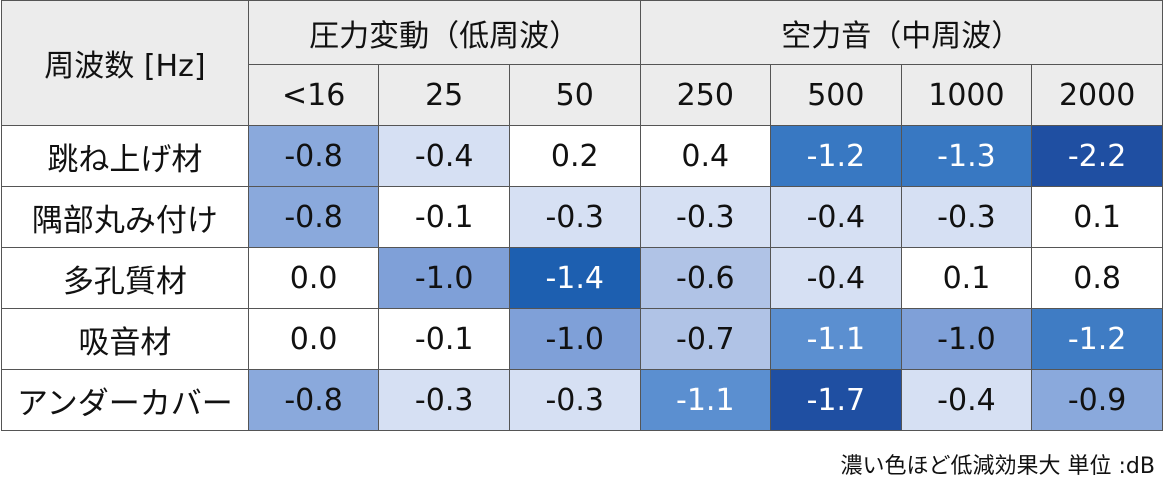  Describe the element at coordinates (836, 95) in the screenshot. I see `freq-header: 500` at that location.